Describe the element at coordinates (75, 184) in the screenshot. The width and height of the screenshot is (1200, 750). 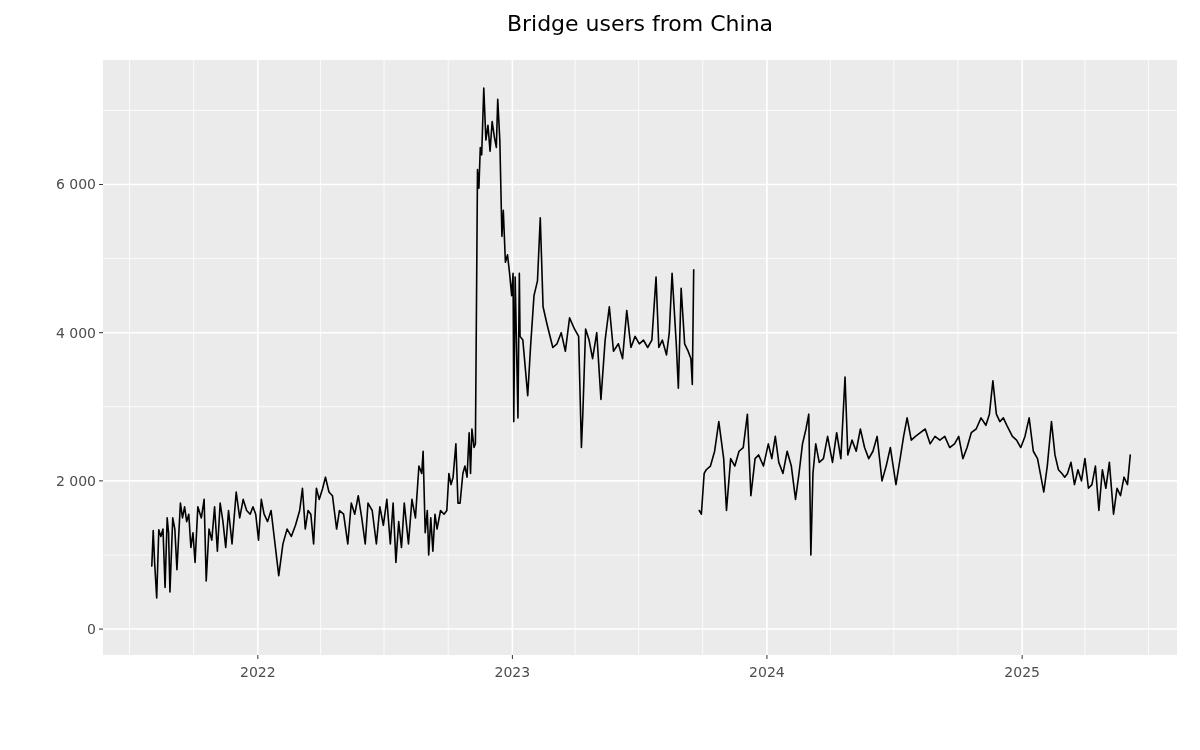
I see `y-tick-label: 6 000` at that location.